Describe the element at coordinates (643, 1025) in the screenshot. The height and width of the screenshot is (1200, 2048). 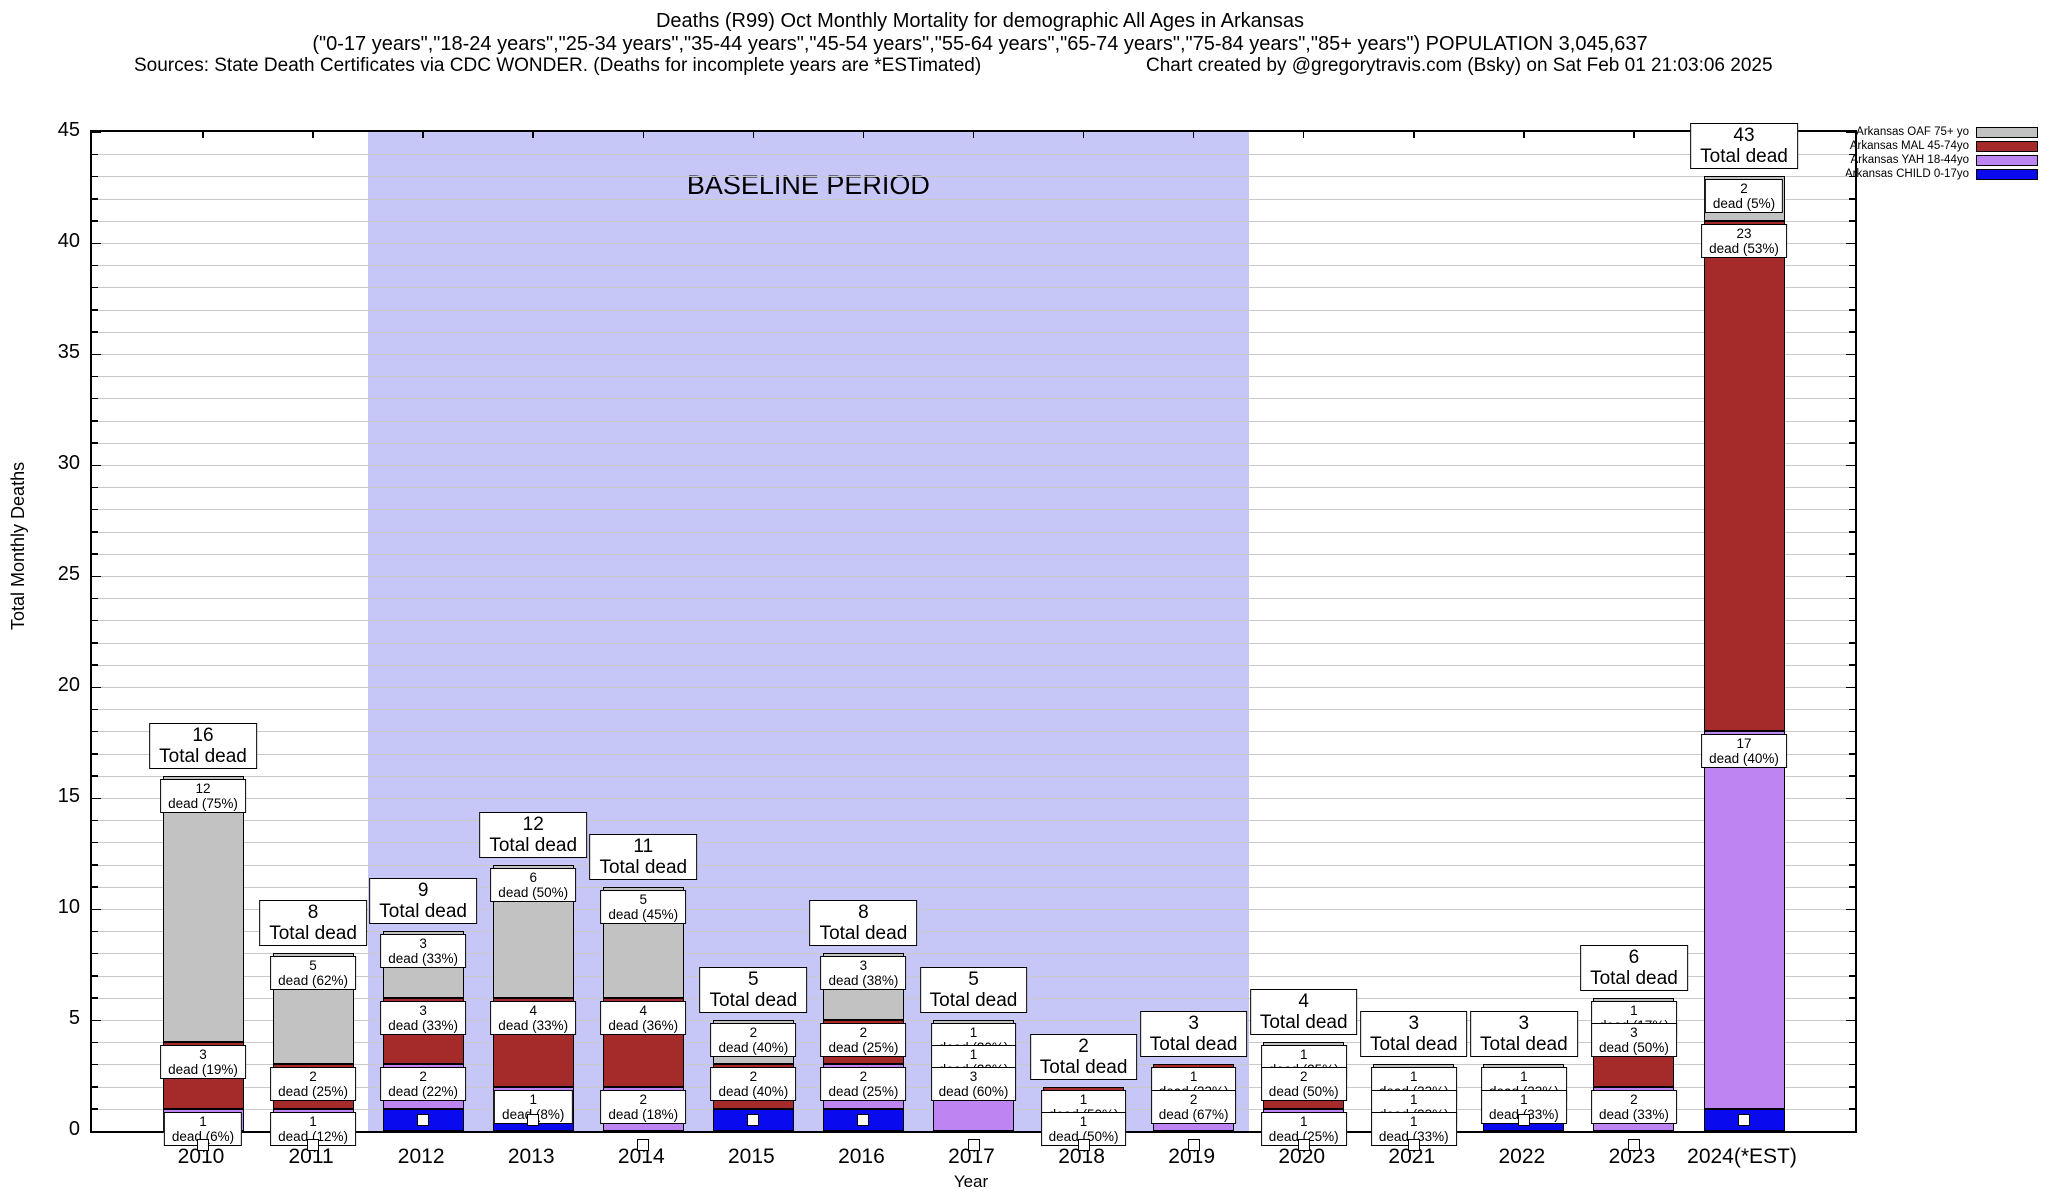
I see `segment-label-percent: dead (36%)` at that location.